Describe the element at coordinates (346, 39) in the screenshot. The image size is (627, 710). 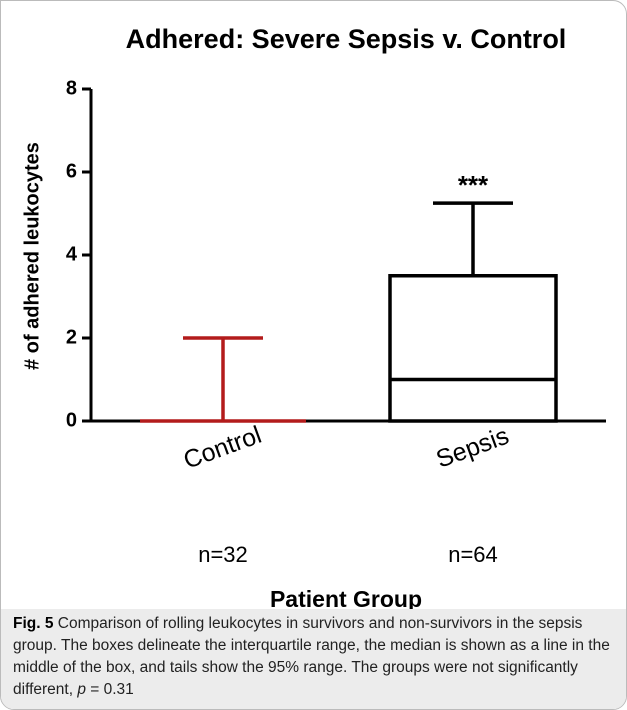
I see `chart-title: Adhered: Severe Sepsis v. Control` at that location.